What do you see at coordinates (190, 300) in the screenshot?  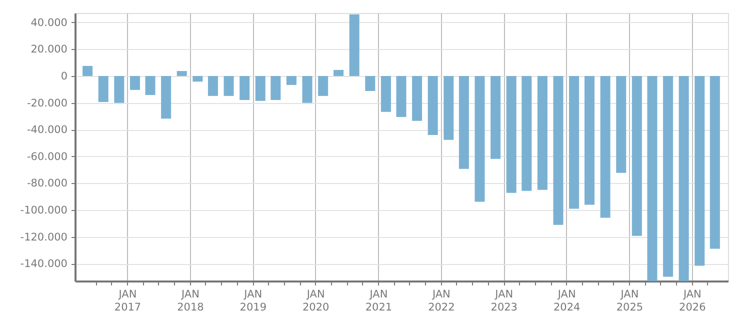 I see `x-tick-label: JAN 2018` at bounding box center [190, 300].